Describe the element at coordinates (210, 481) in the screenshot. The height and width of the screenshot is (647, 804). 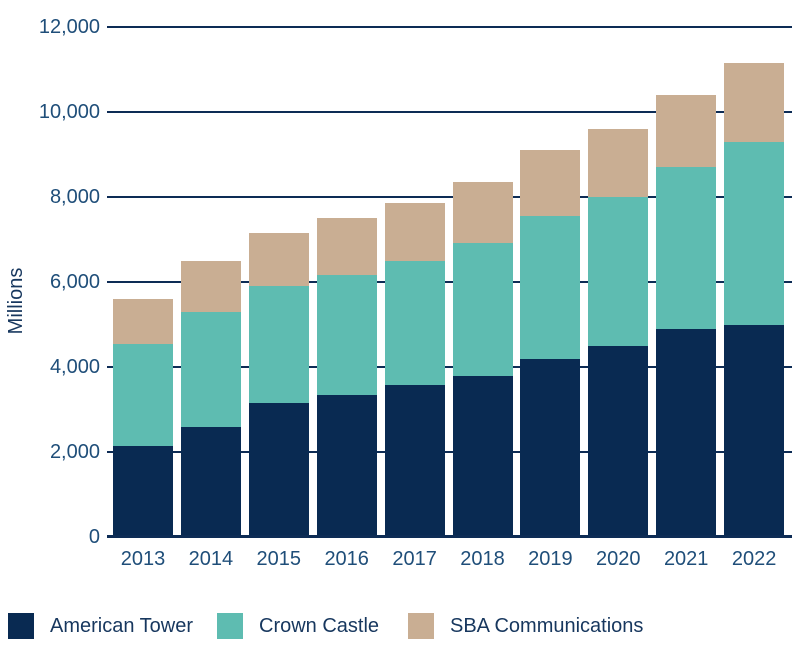
I see `bar-segment-2014-american-tower` at that location.